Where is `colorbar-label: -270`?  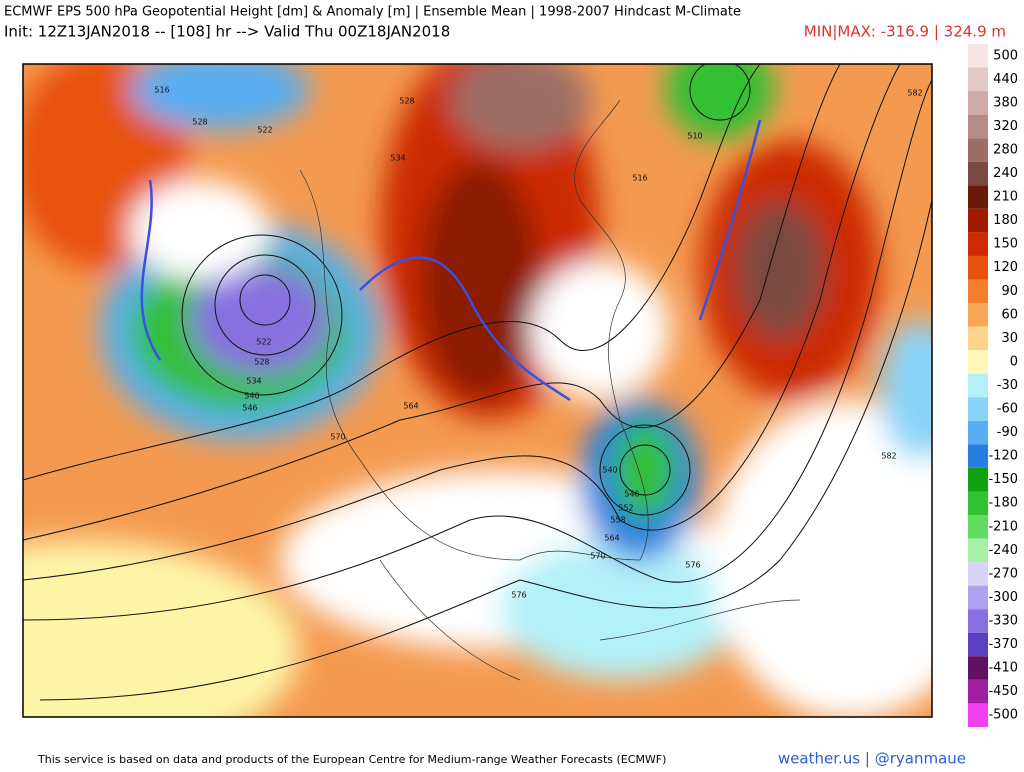 colorbar-label: -270 is located at coordinates (1003, 573).